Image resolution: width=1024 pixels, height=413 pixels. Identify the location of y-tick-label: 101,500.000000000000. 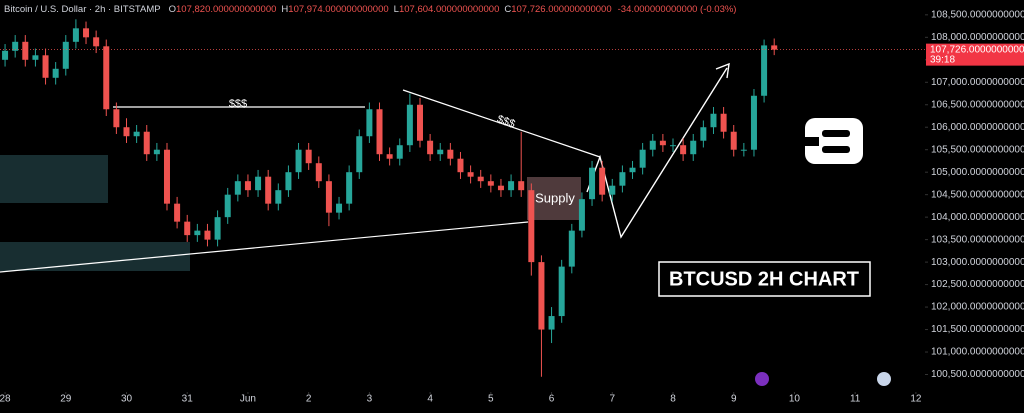
(977, 329).